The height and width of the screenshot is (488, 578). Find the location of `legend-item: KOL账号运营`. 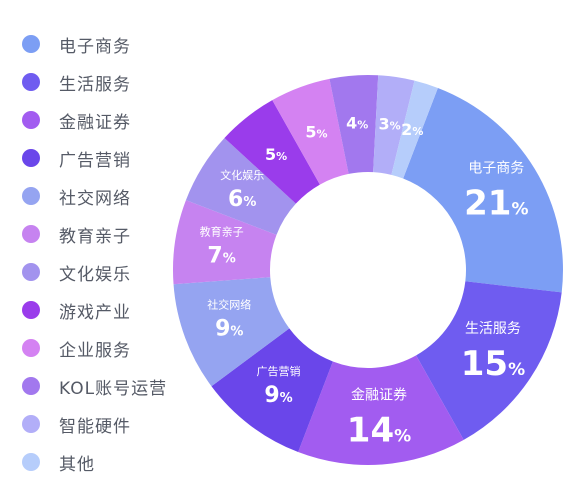

legend-item: KOL账号运营 is located at coordinates (94, 386).